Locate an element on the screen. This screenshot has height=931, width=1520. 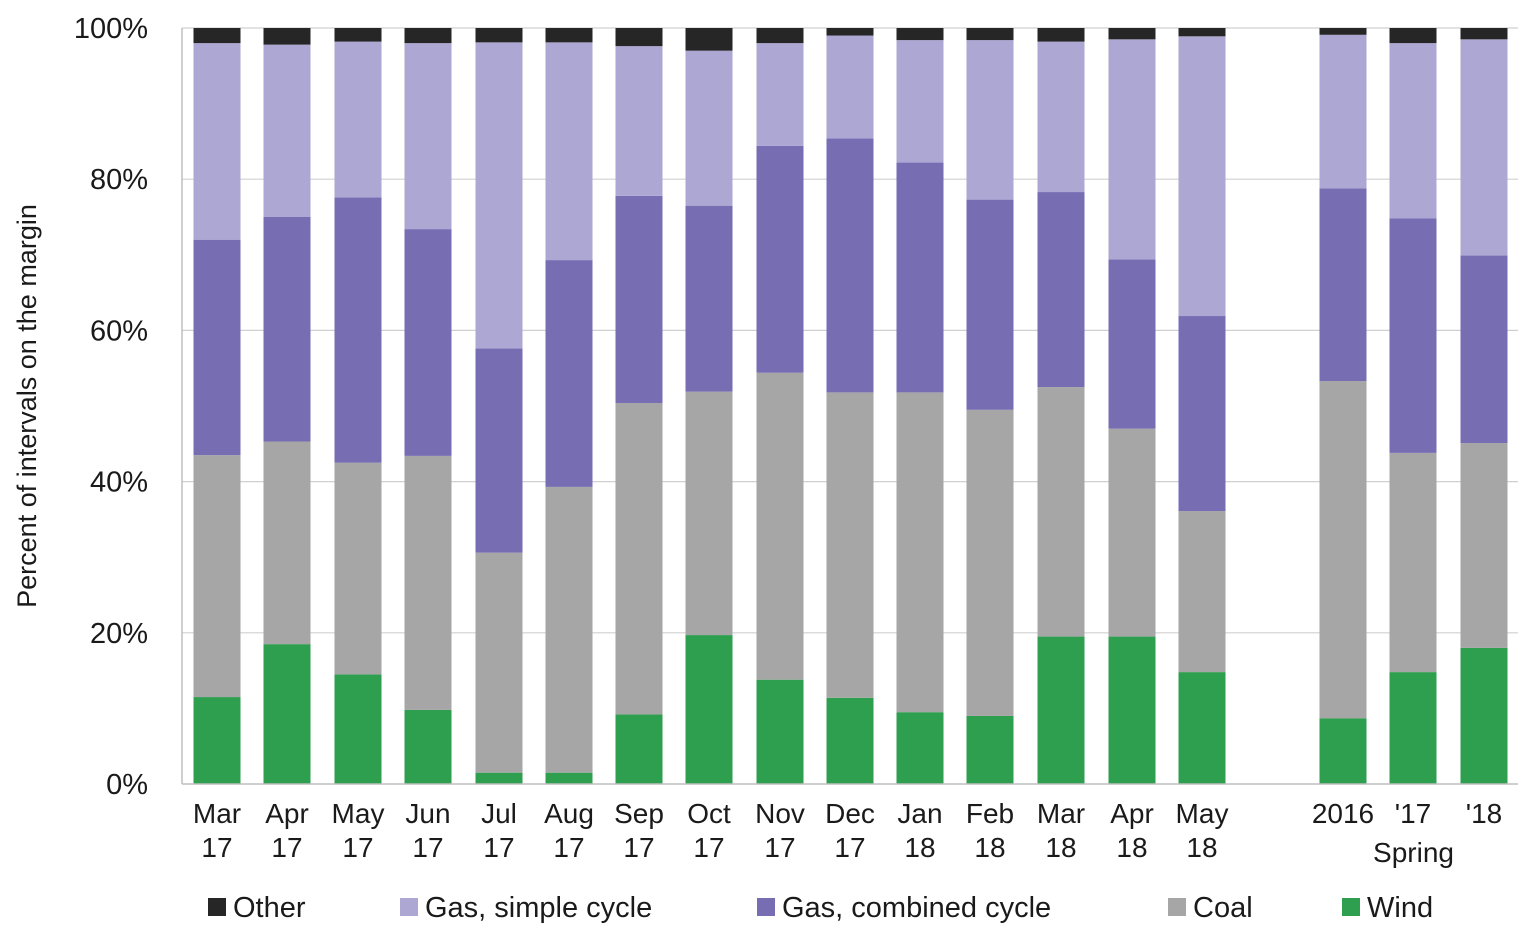
legend-item-gas-combined-cycle: Gas, combined cycle is located at coordinates (904, 908).